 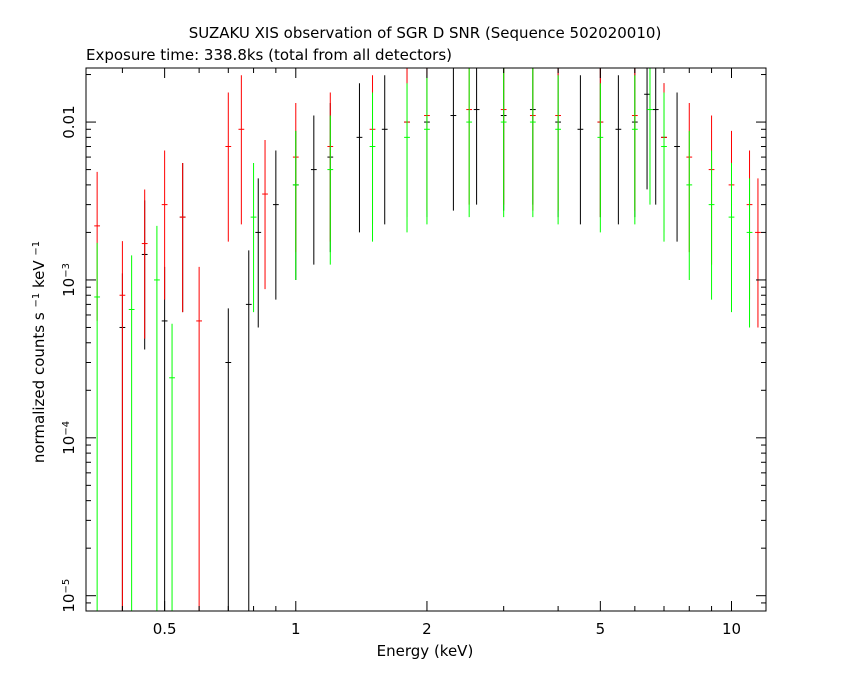 I want to click on y-axis-label-mid: keV, so click(x=39, y=274).